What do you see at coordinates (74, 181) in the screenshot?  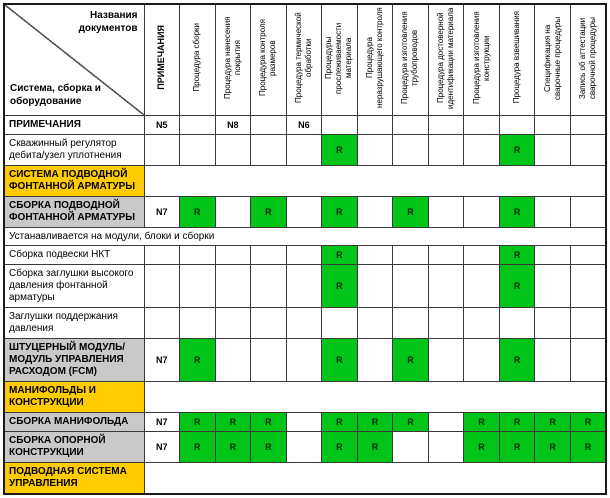 I see `row-label-cell: СИСТЕМА ПОДВОДНОЙ ФОНТАННОЙ АРМАТУРЫ` at bounding box center [74, 181].